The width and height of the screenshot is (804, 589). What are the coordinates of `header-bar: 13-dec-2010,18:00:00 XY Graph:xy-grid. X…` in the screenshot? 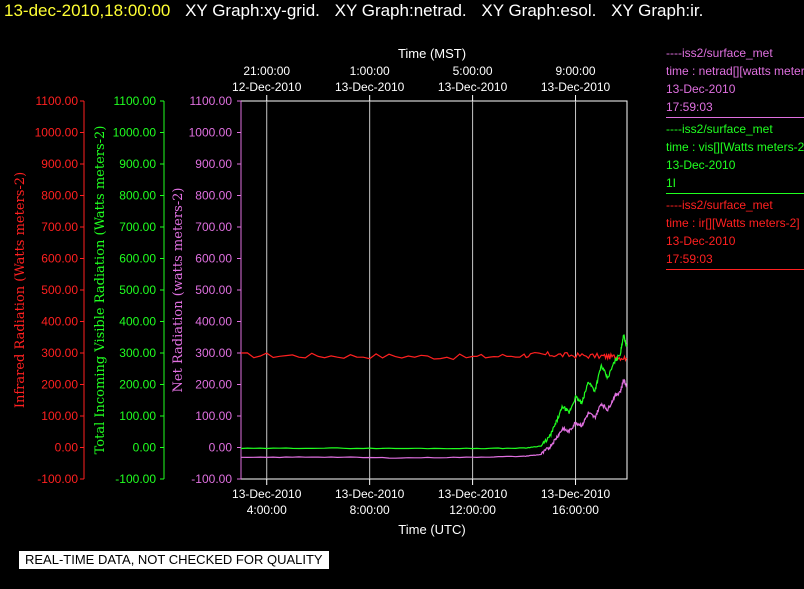 It's located at (353, 11).